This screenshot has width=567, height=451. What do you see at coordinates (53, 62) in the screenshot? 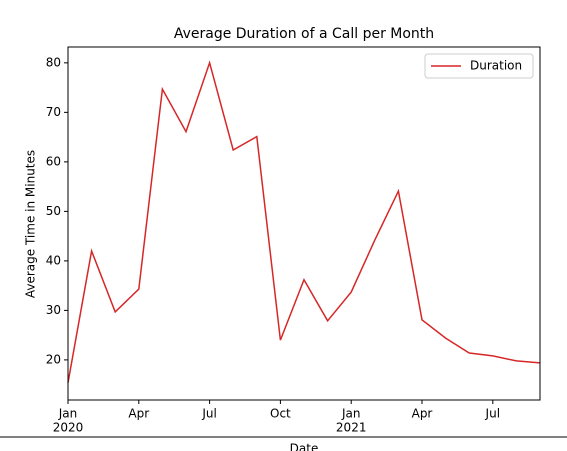
I see `y-tick-label: 80` at bounding box center [53, 62].